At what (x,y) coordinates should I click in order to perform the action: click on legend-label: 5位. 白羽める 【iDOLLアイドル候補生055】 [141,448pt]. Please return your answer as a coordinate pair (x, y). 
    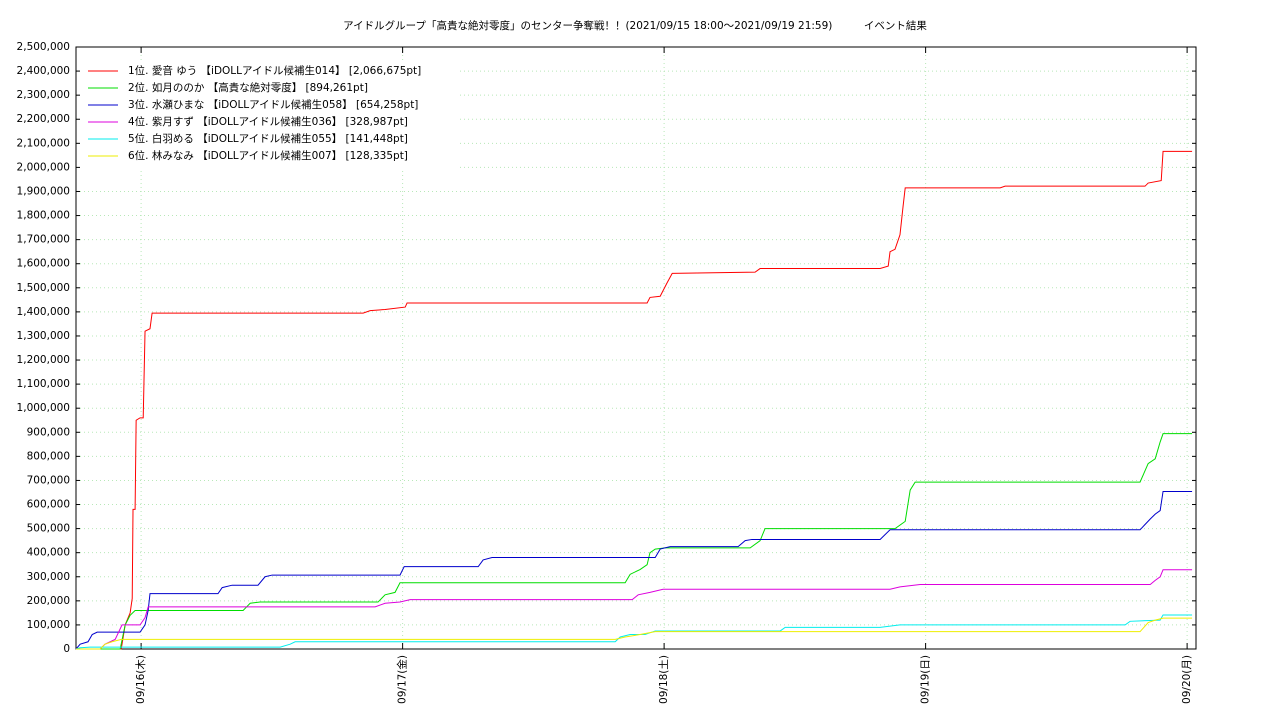
    Looking at the image, I should click on (268, 138).